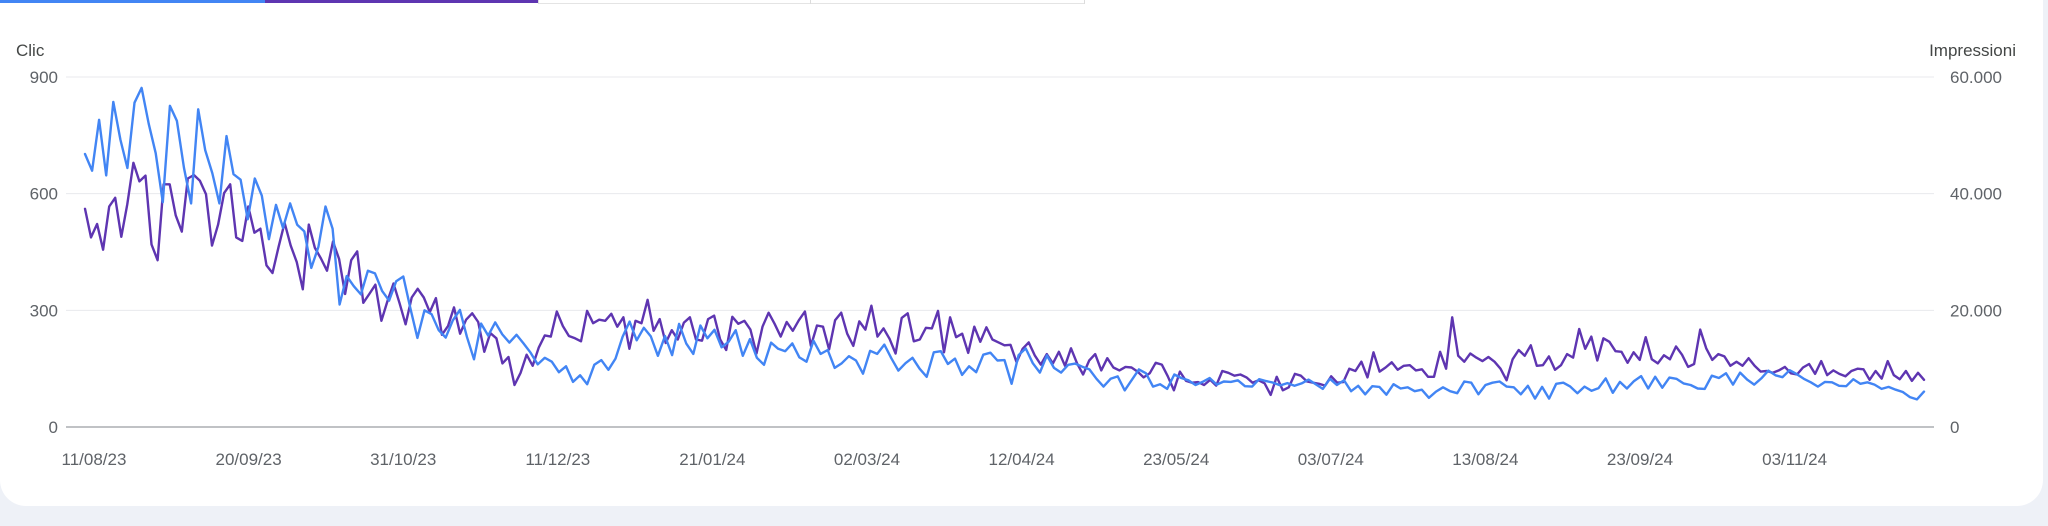 This screenshot has width=2048, height=526. I want to click on x-axis-tick-label: 02/03/24, so click(867, 459).